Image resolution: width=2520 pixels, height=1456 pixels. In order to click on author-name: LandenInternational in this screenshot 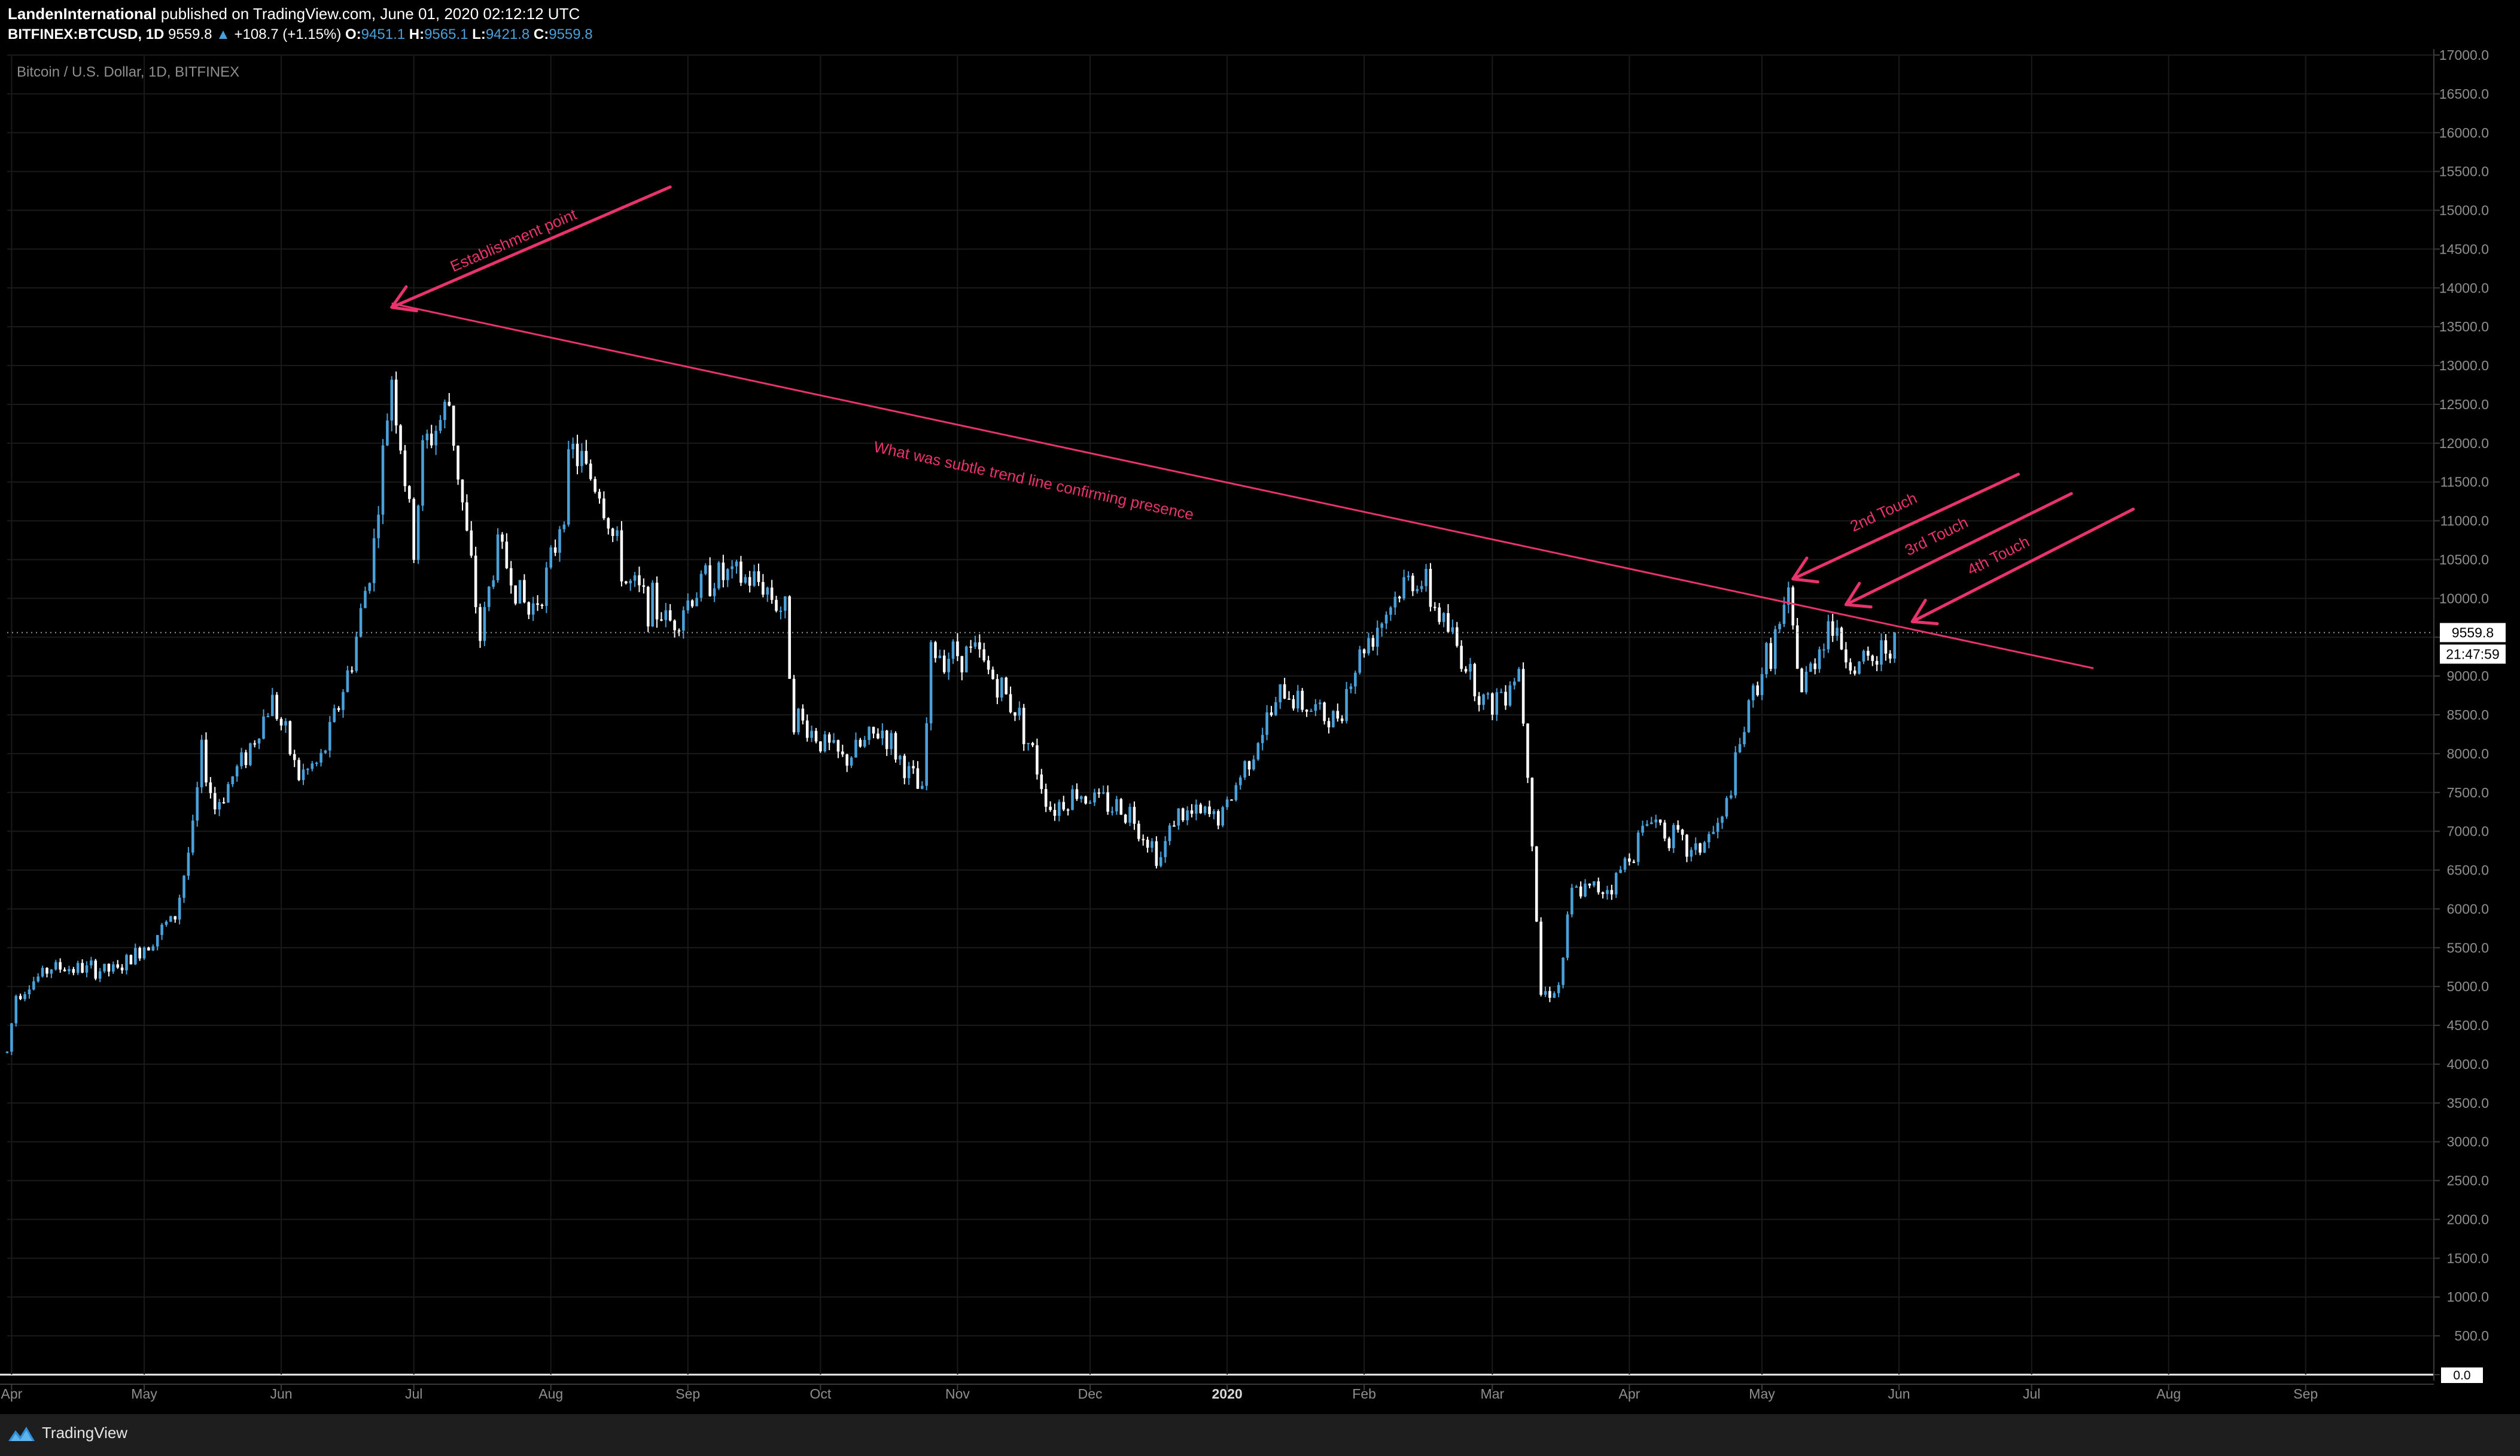, I will do `click(82, 14)`.